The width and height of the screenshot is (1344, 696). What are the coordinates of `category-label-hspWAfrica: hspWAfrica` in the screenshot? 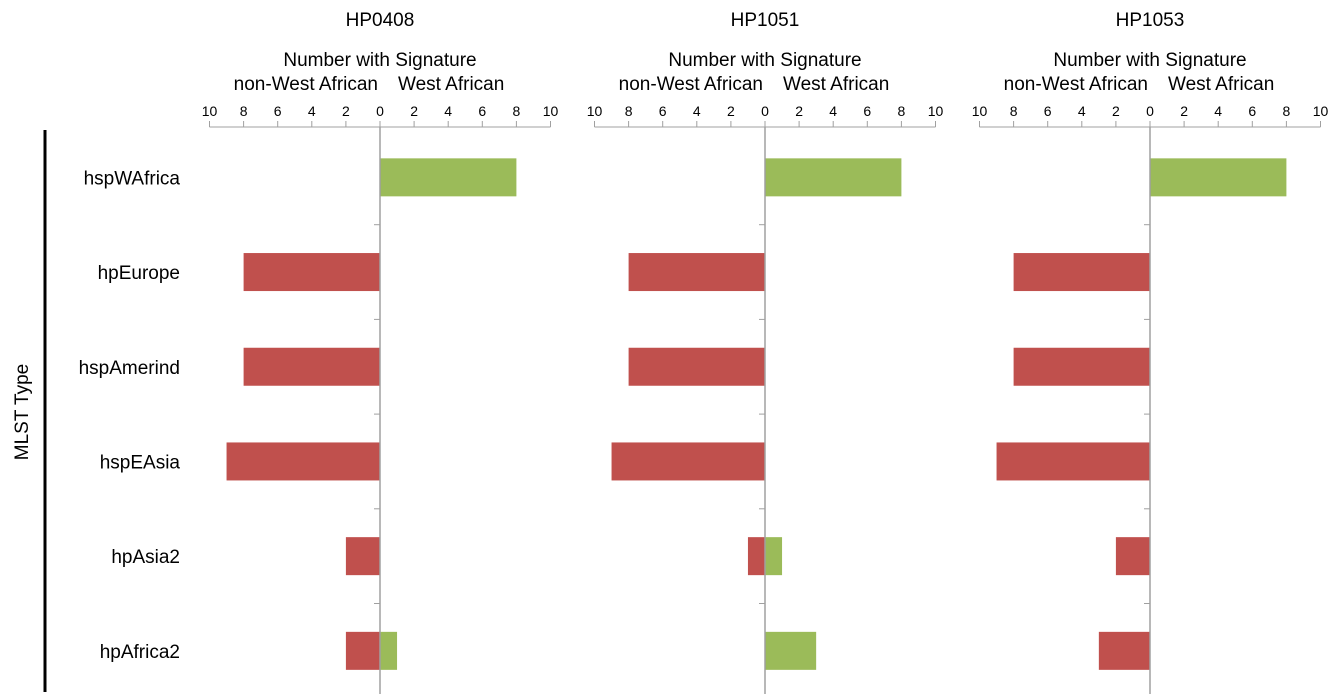 It's located at (132, 178).